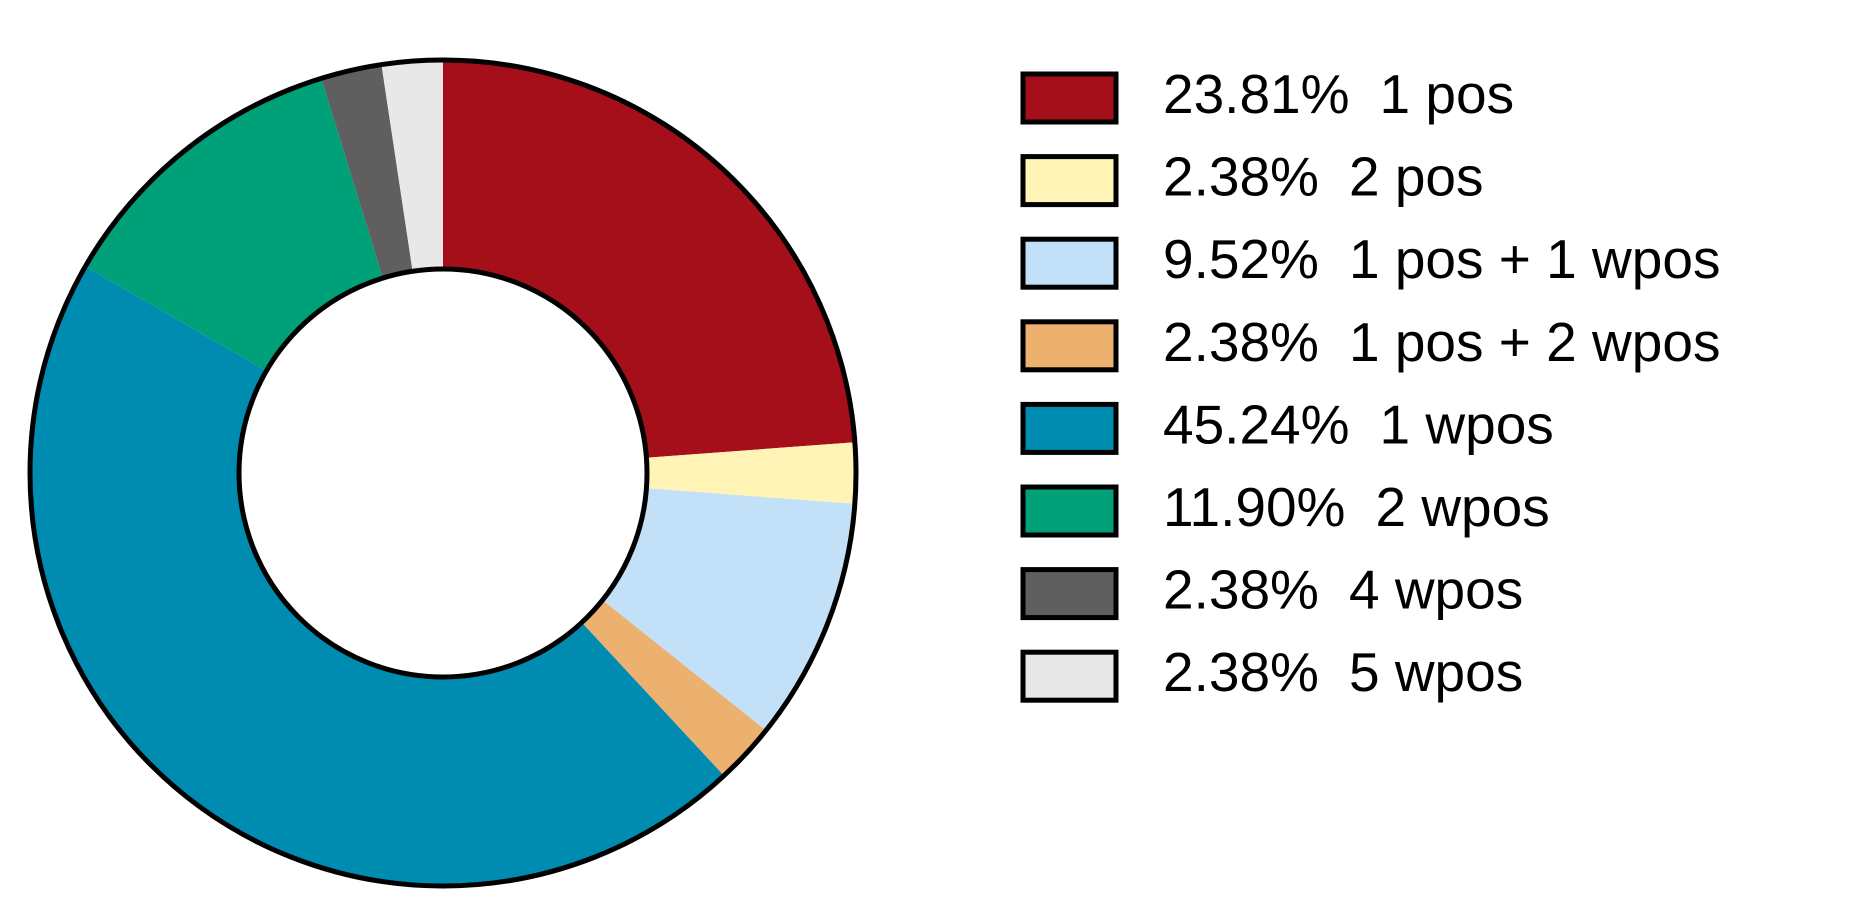 The width and height of the screenshot is (1855, 911). What do you see at coordinates (1254, 507) in the screenshot?
I see `legend-value: 11.90%` at bounding box center [1254, 507].